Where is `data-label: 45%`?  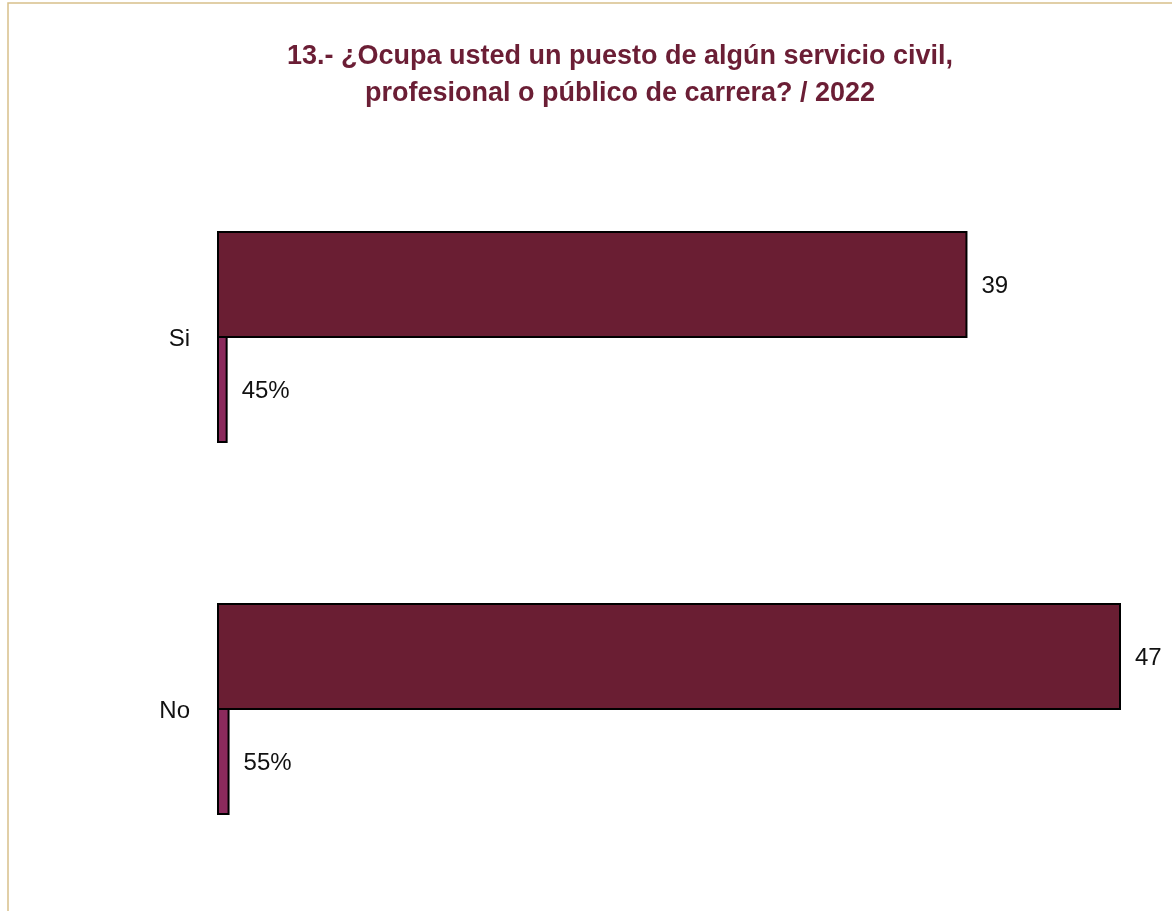
data-label: 45% is located at coordinates (265, 389).